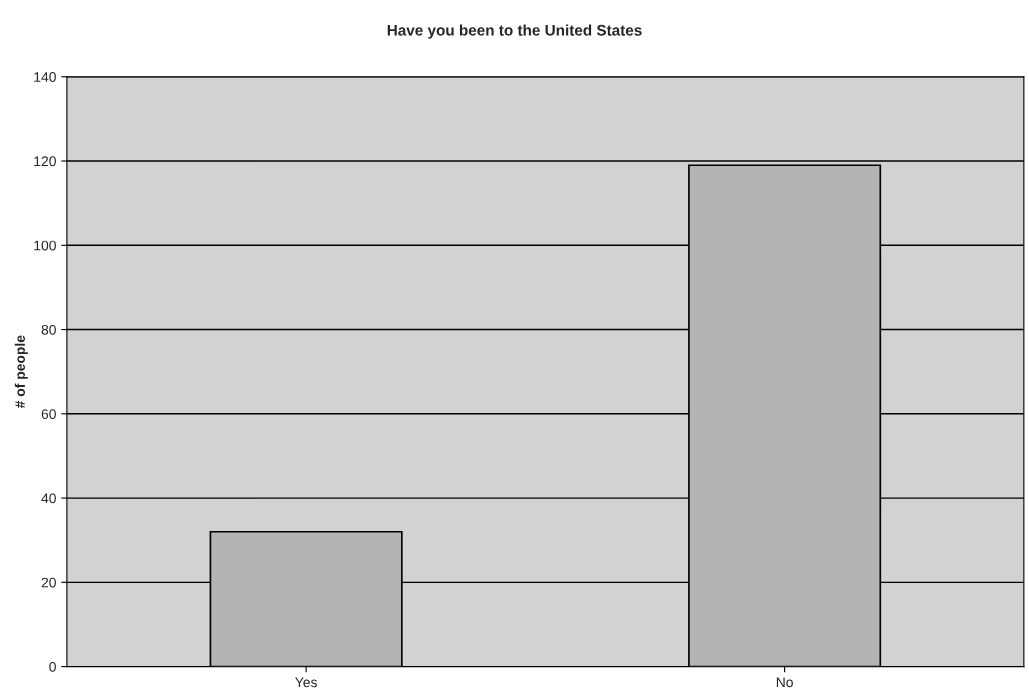  Describe the element at coordinates (45, 77) in the screenshot. I see `y-tick-label: 140` at that location.